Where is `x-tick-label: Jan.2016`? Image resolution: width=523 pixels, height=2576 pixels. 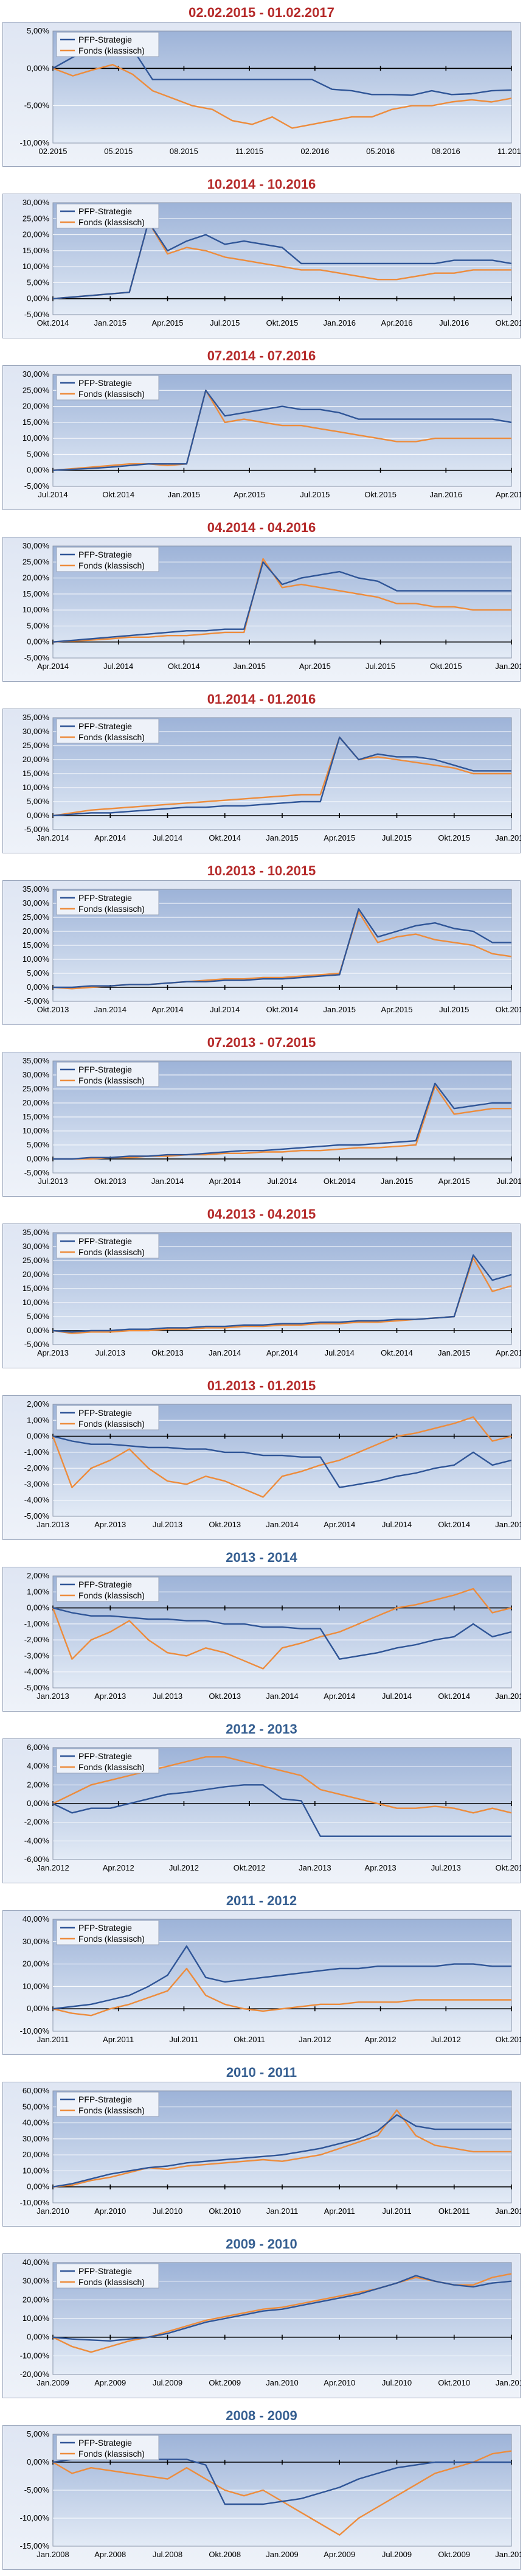 x-tick-label: Jan.2016 is located at coordinates (340, 322).